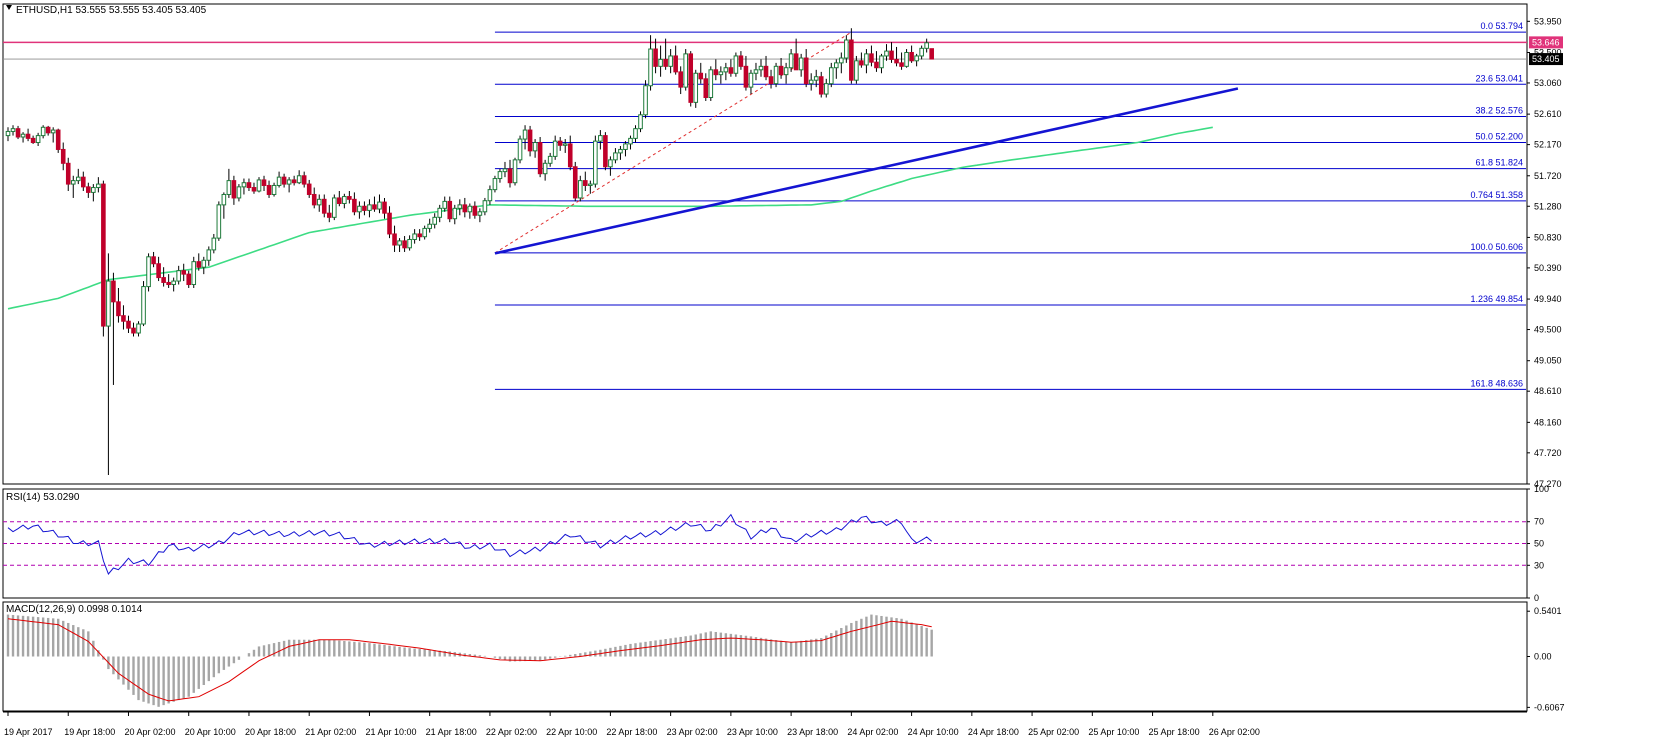 This screenshot has height=751, width=1663. Describe the element at coordinates (210, 732) in the screenshot. I see `time-tick-label: 20 Apr 10:00` at that location.